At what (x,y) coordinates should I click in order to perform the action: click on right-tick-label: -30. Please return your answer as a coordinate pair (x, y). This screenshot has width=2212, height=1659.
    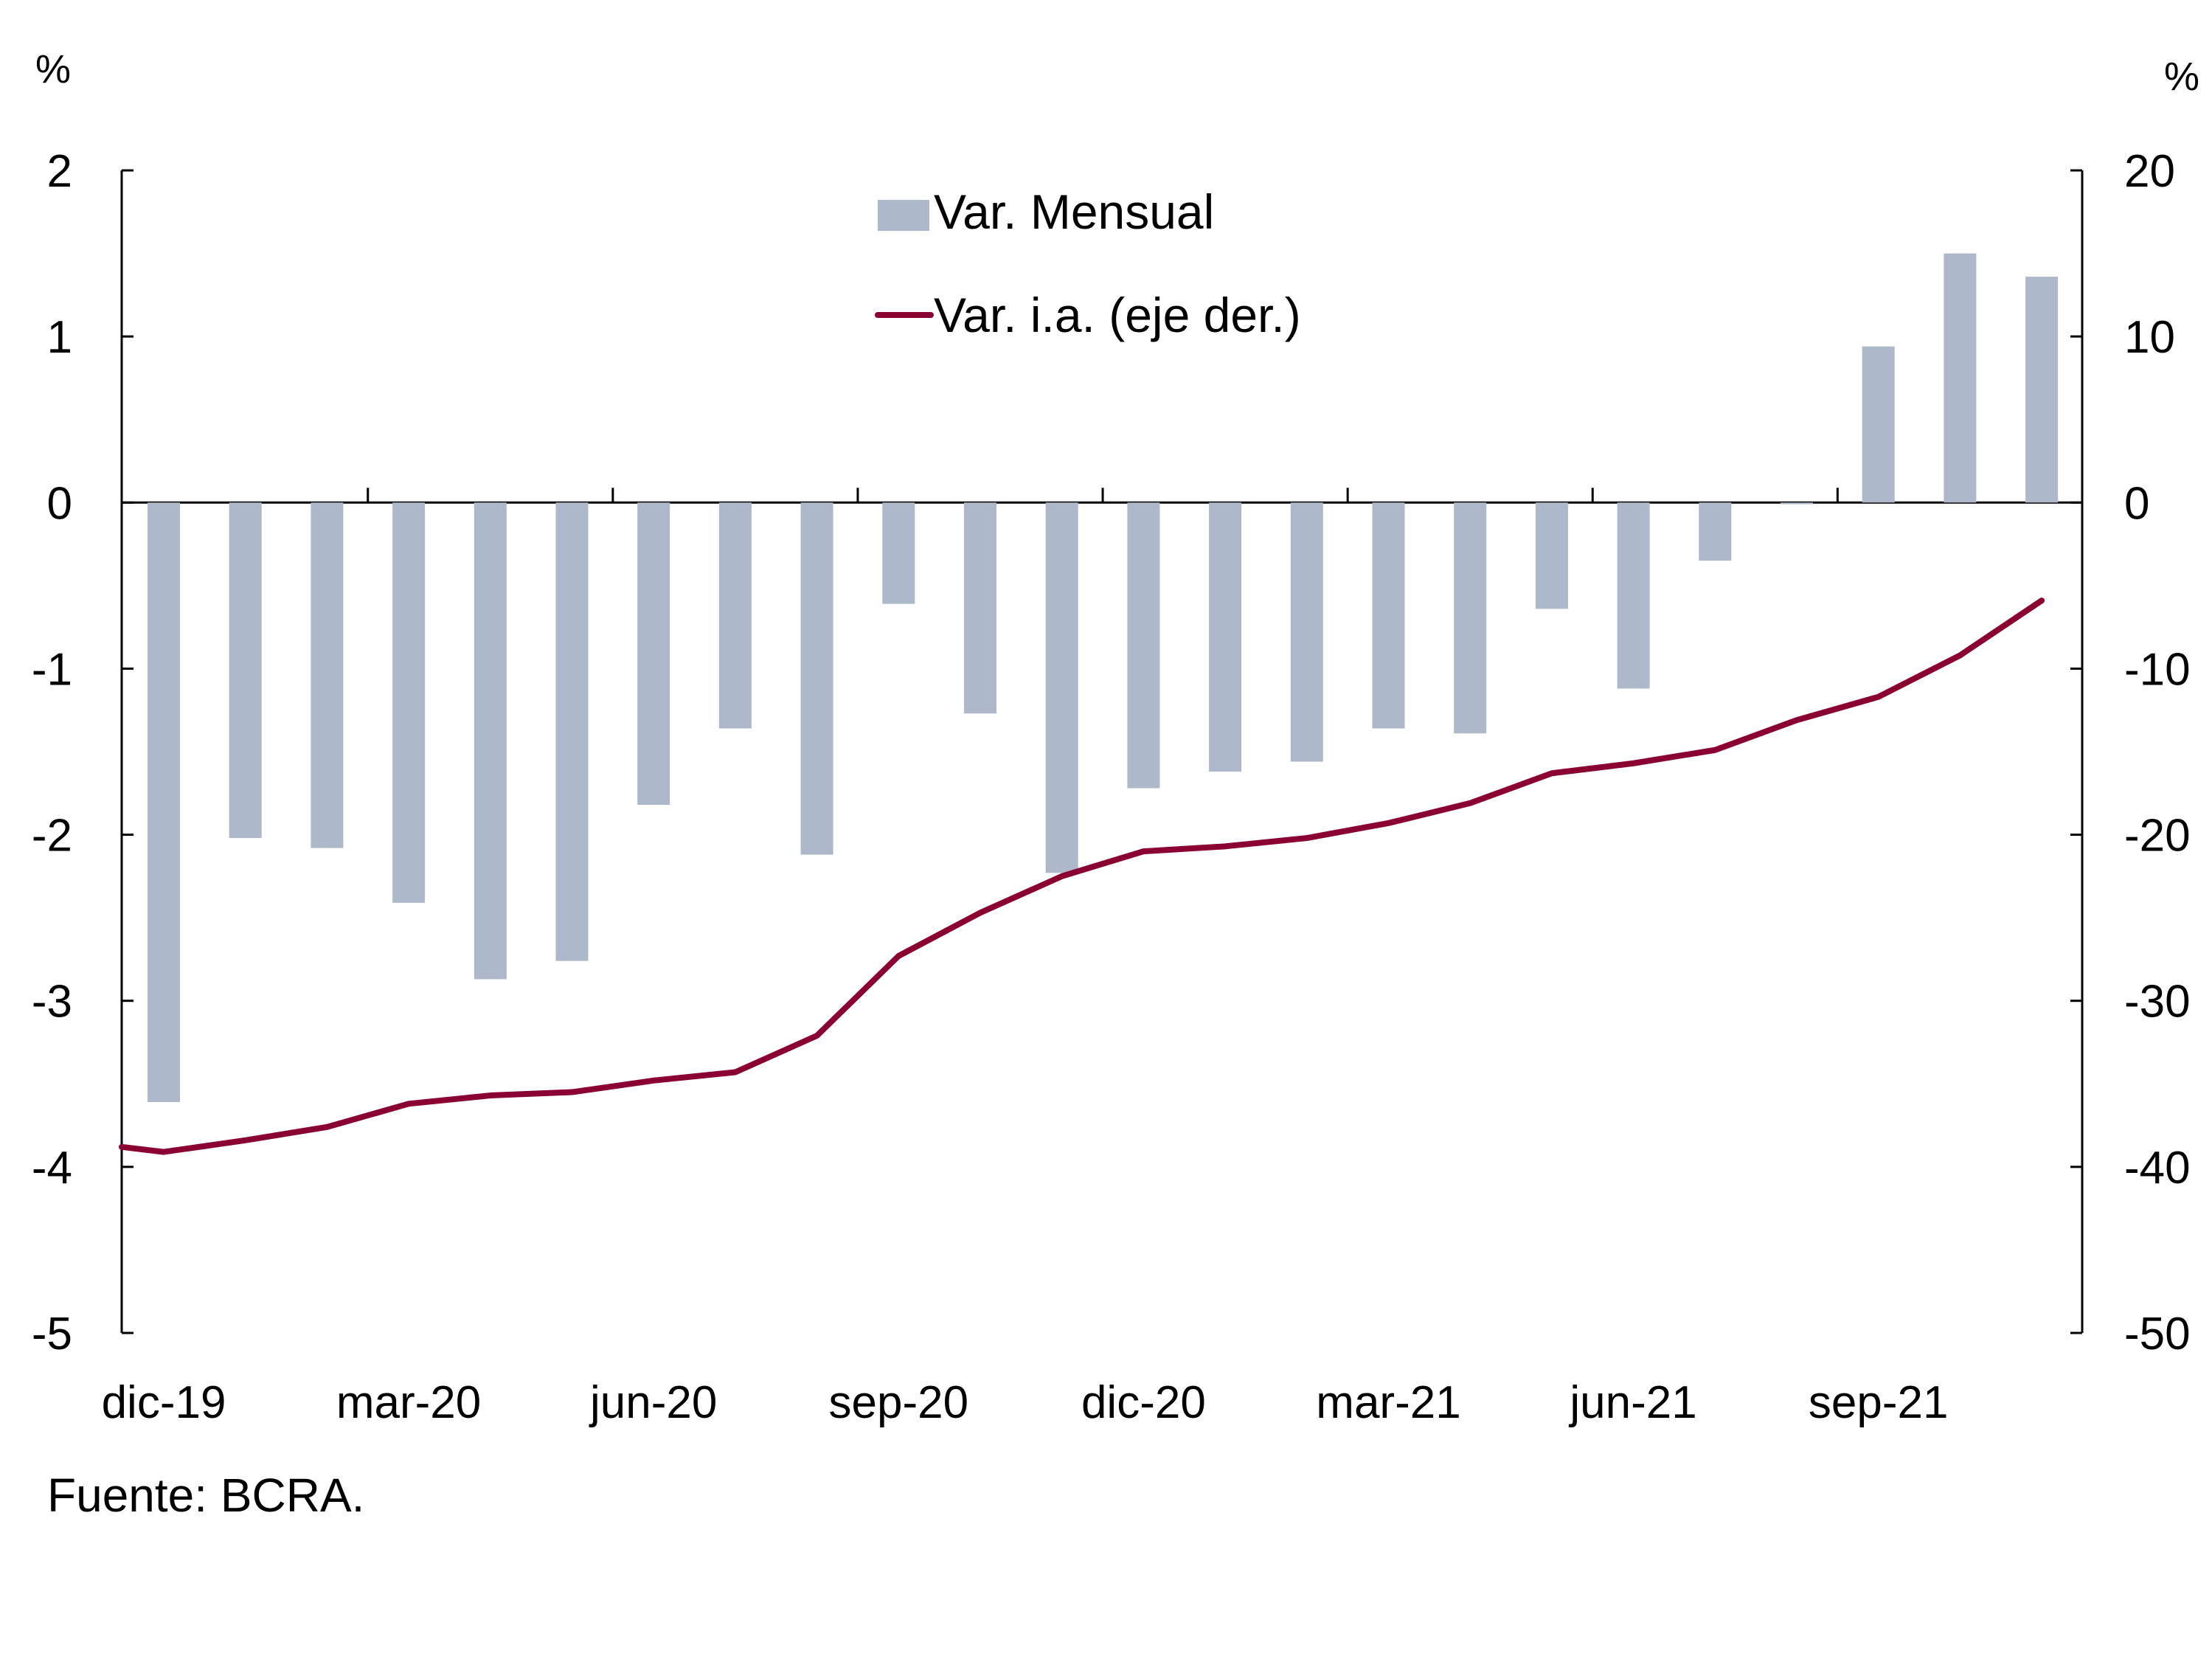
    Looking at the image, I should click on (2157, 1002).